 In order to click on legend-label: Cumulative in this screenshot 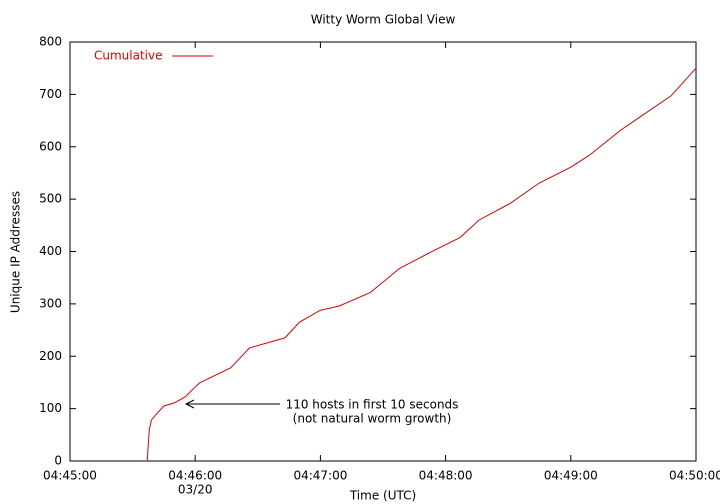, I will do `click(128, 56)`.